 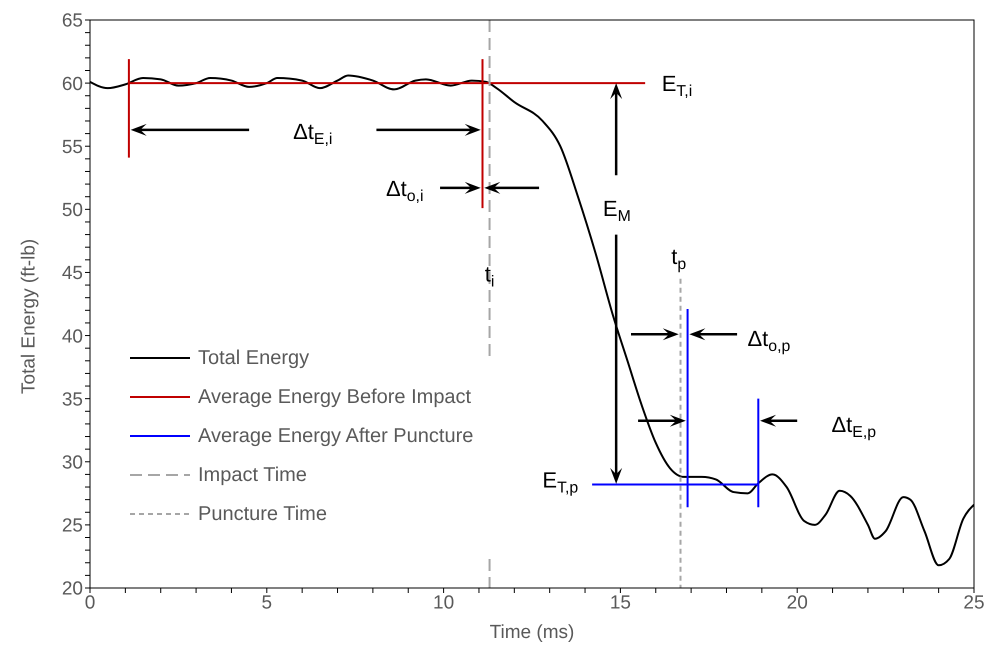 What do you see at coordinates (336, 436) in the screenshot?
I see `legend-label: Average Energy After Puncture` at bounding box center [336, 436].